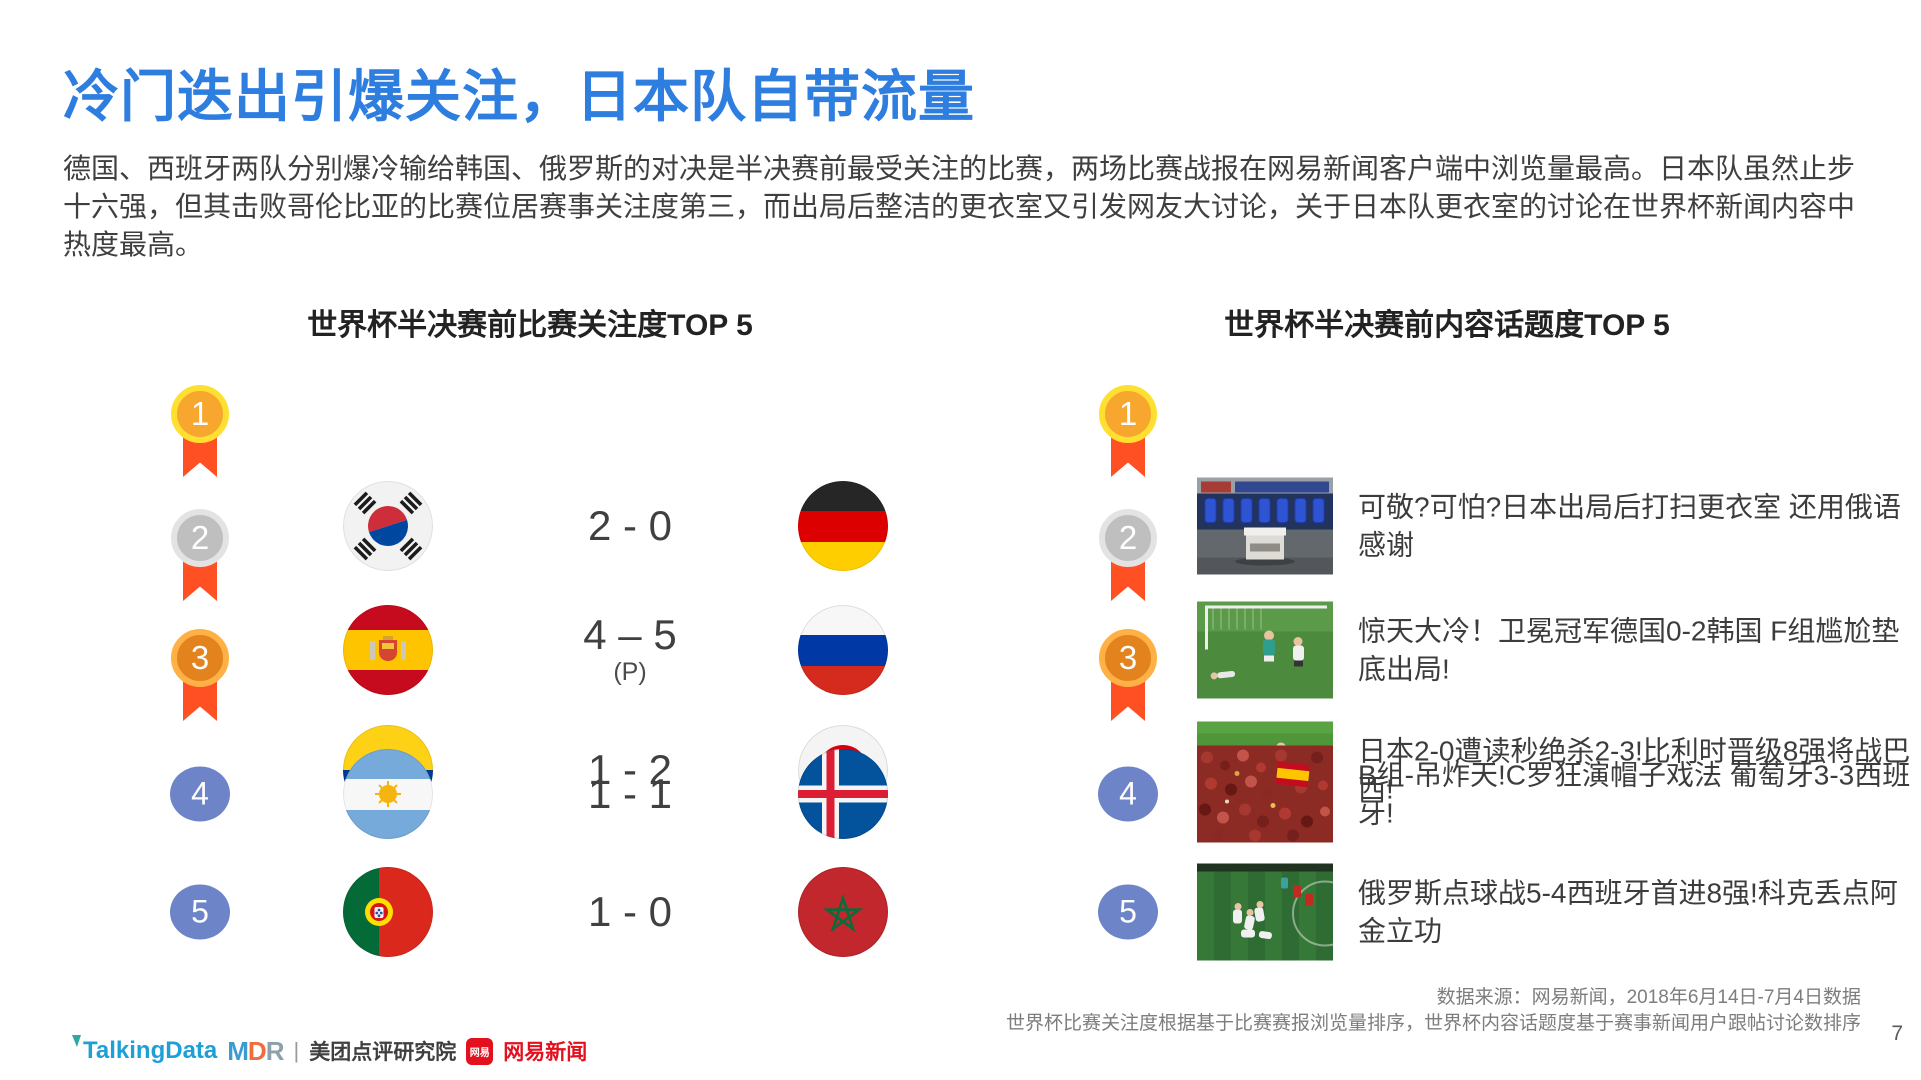  I want to click on news-thumbnail-locker-room, so click(1265, 526).